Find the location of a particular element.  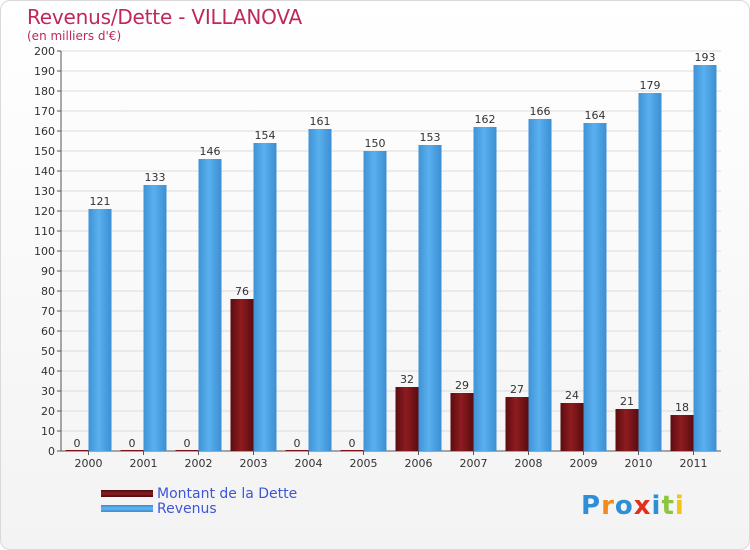

revenue-value-label: 154 is located at coordinates (265, 135).